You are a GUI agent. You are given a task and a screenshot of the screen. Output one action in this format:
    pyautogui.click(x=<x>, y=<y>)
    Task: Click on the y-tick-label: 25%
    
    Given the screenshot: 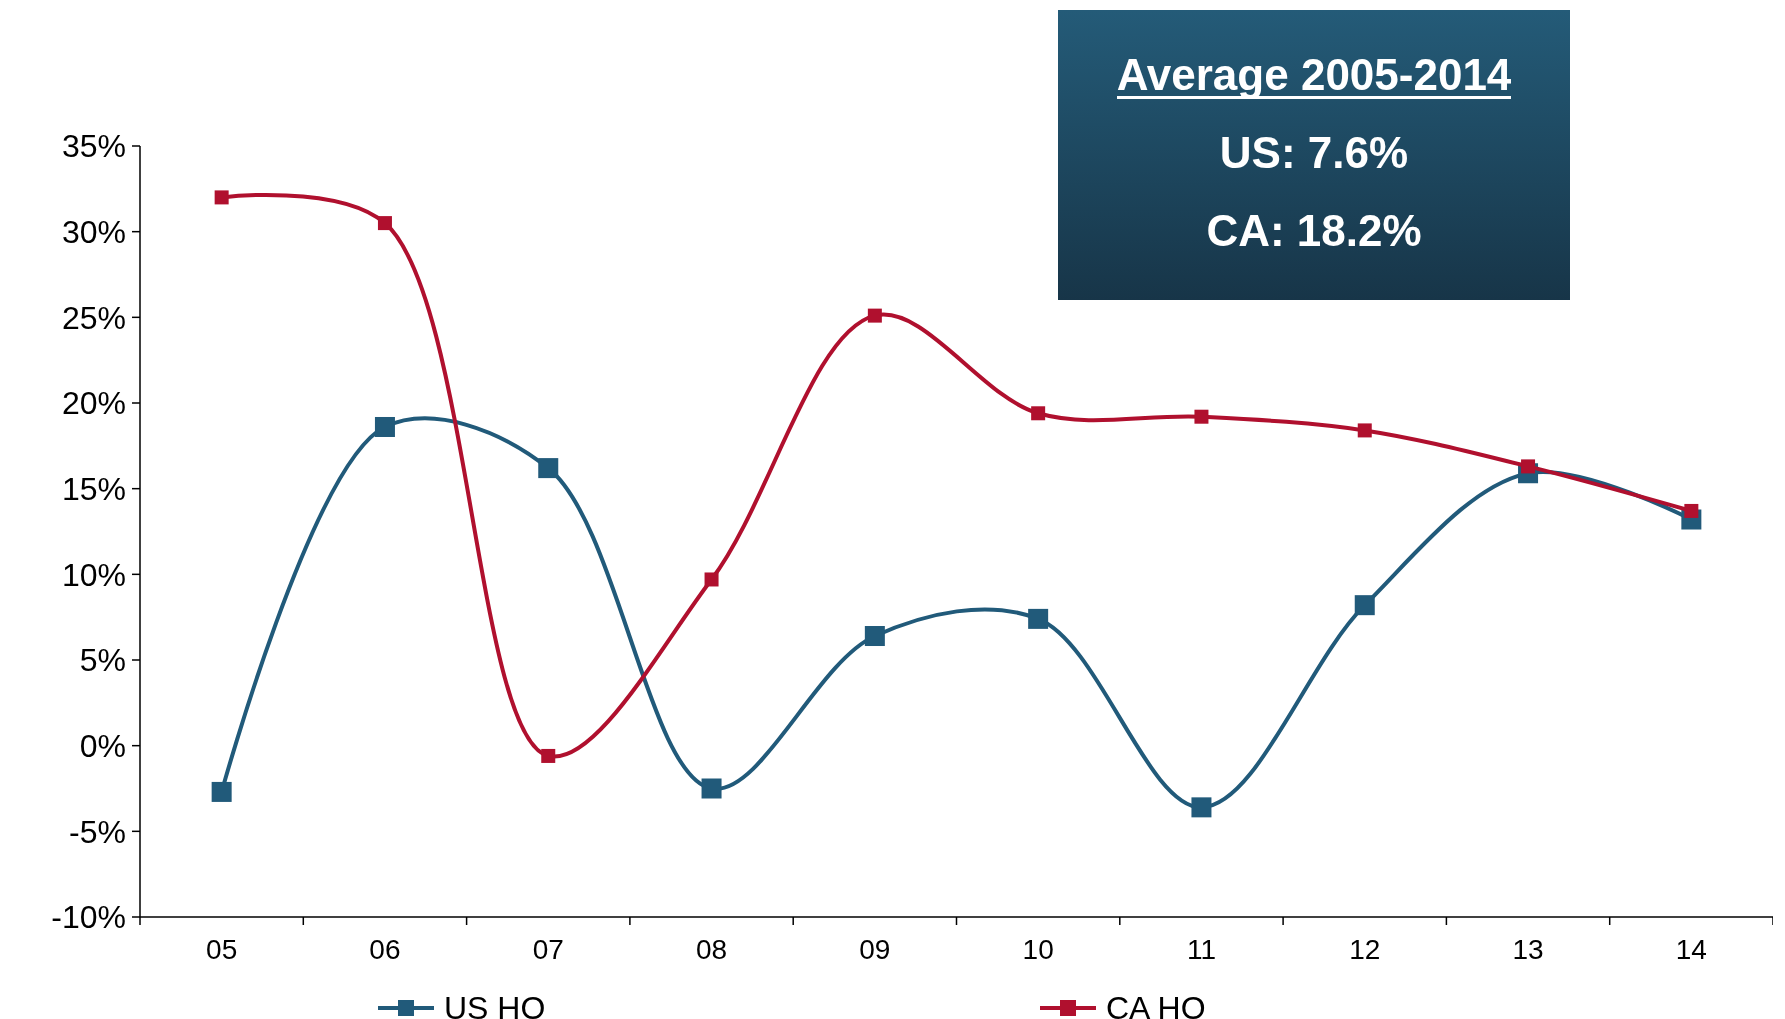 What is the action you would take?
    pyautogui.click(x=93, y=317)
    